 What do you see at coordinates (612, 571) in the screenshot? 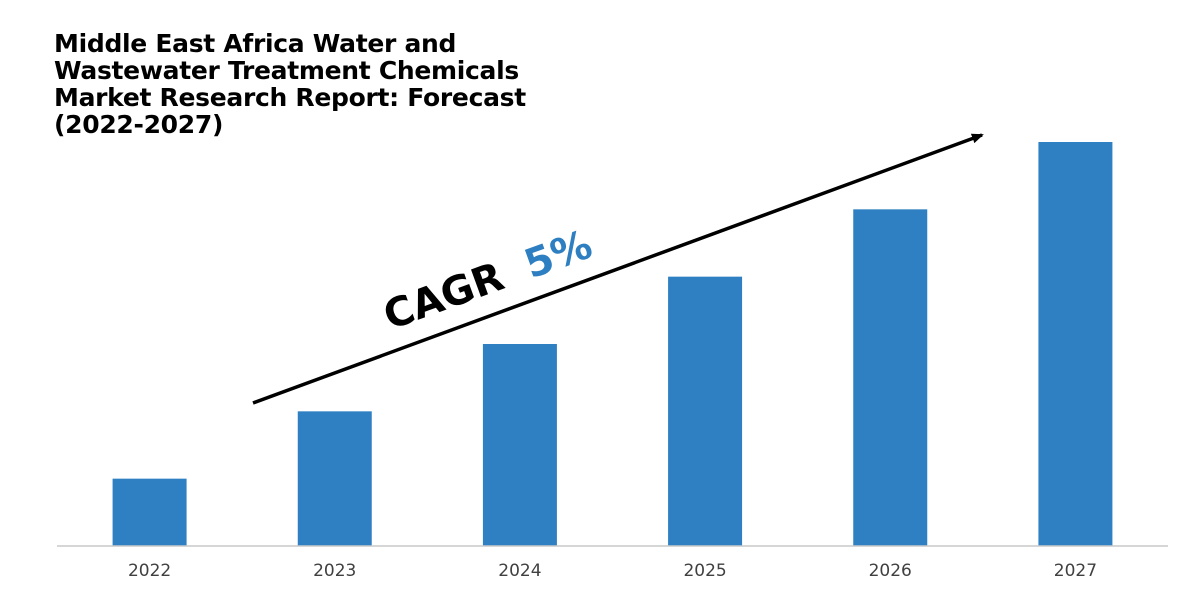
I see `x-tick-labels: 2022 2023 2024 2025 2026 2027` at bounding box center [612, 571].